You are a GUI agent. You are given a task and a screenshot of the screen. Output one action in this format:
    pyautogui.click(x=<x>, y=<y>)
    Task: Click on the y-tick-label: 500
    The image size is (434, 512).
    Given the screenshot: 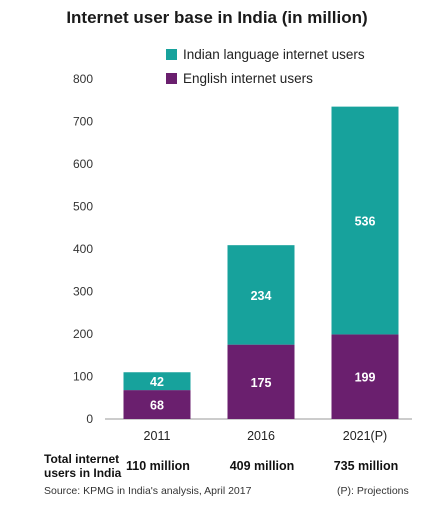 What is the action you would take?
    pyautogui.click(x=83, y=207)
    